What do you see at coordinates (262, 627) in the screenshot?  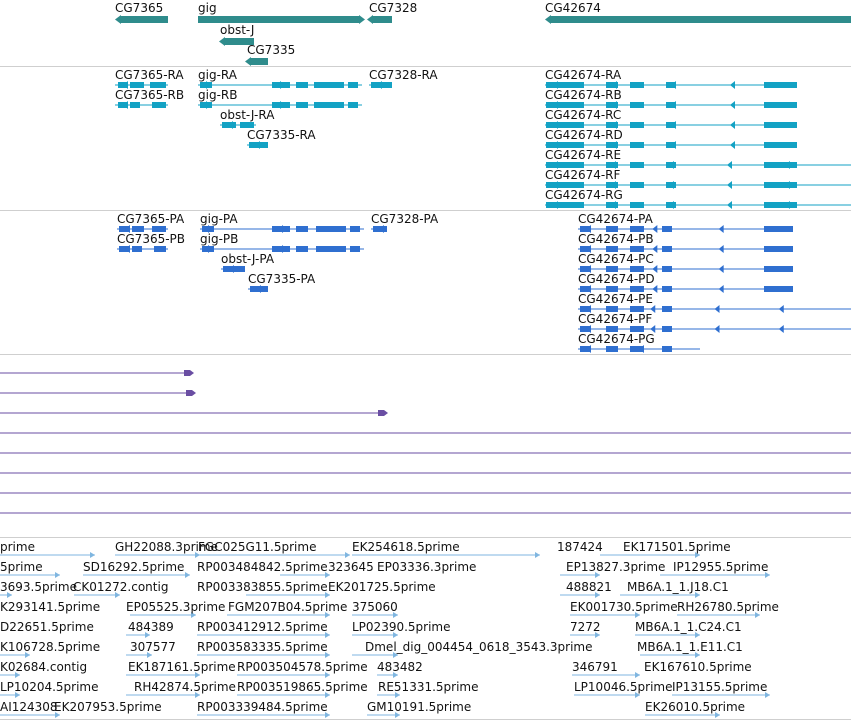 I see `est-label: RP003412912.5prime` at bounding box center [262, 627].